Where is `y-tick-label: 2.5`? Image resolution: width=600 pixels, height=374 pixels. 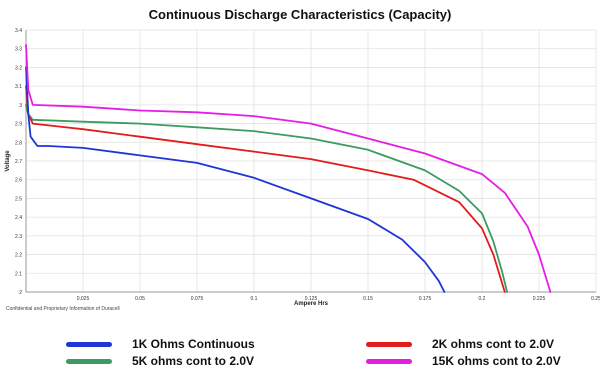 y-tick-label: 2.5 is located at coordinates (18, 199).